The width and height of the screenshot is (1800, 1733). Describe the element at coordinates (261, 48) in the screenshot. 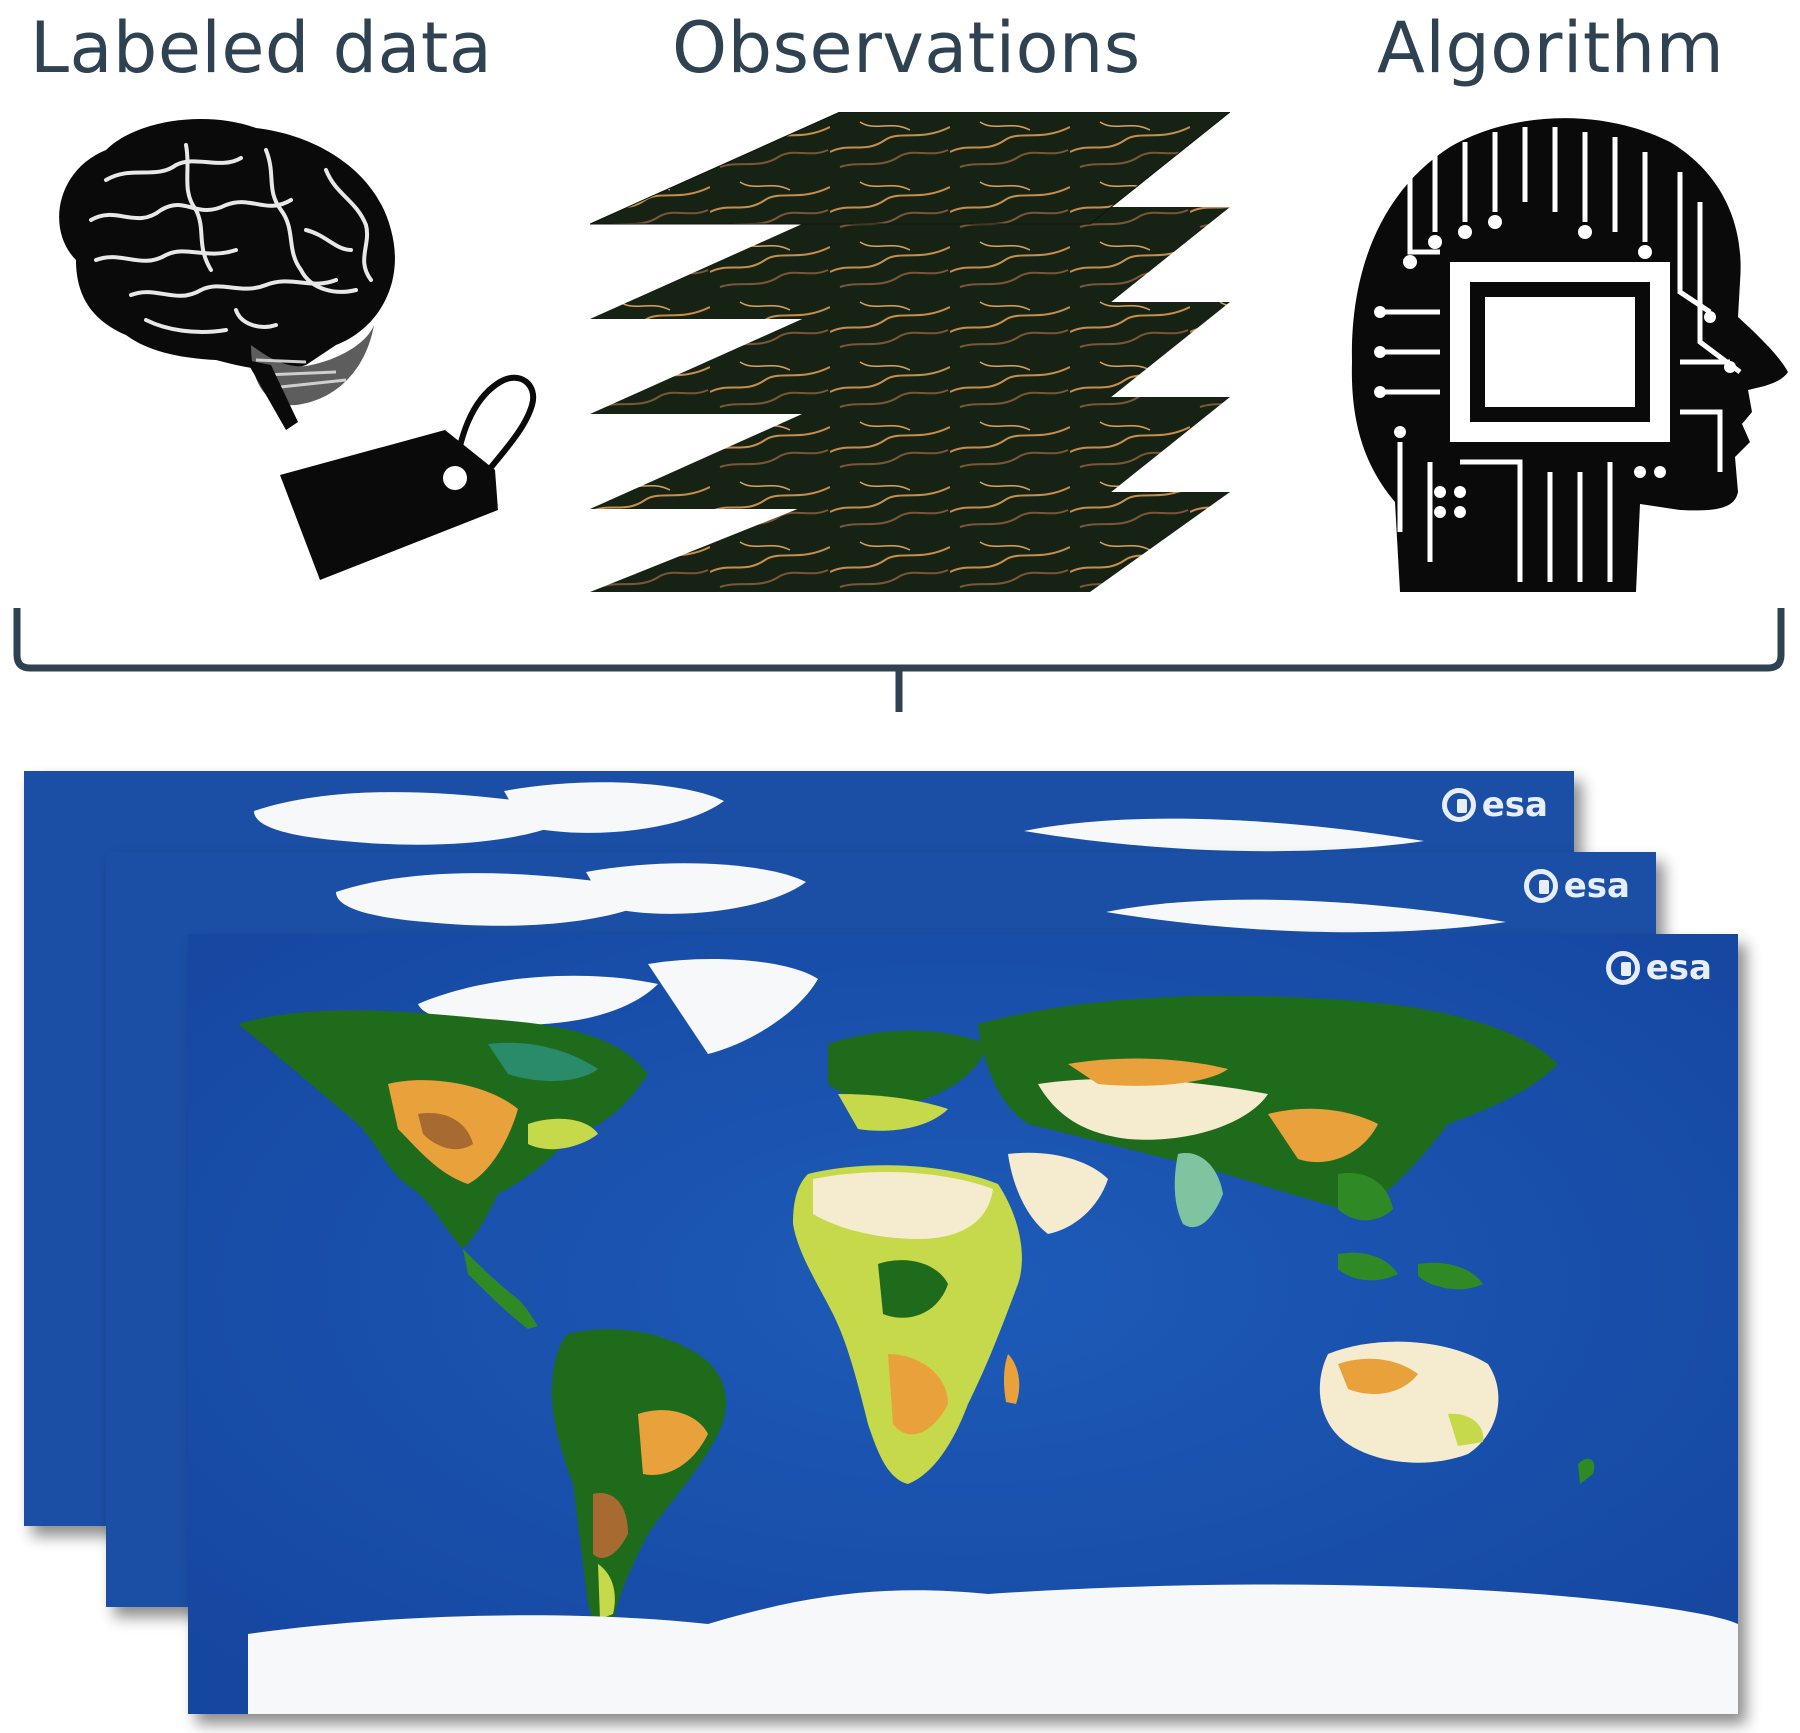

I see `heading-labeled-data: Labeled data` at that location.